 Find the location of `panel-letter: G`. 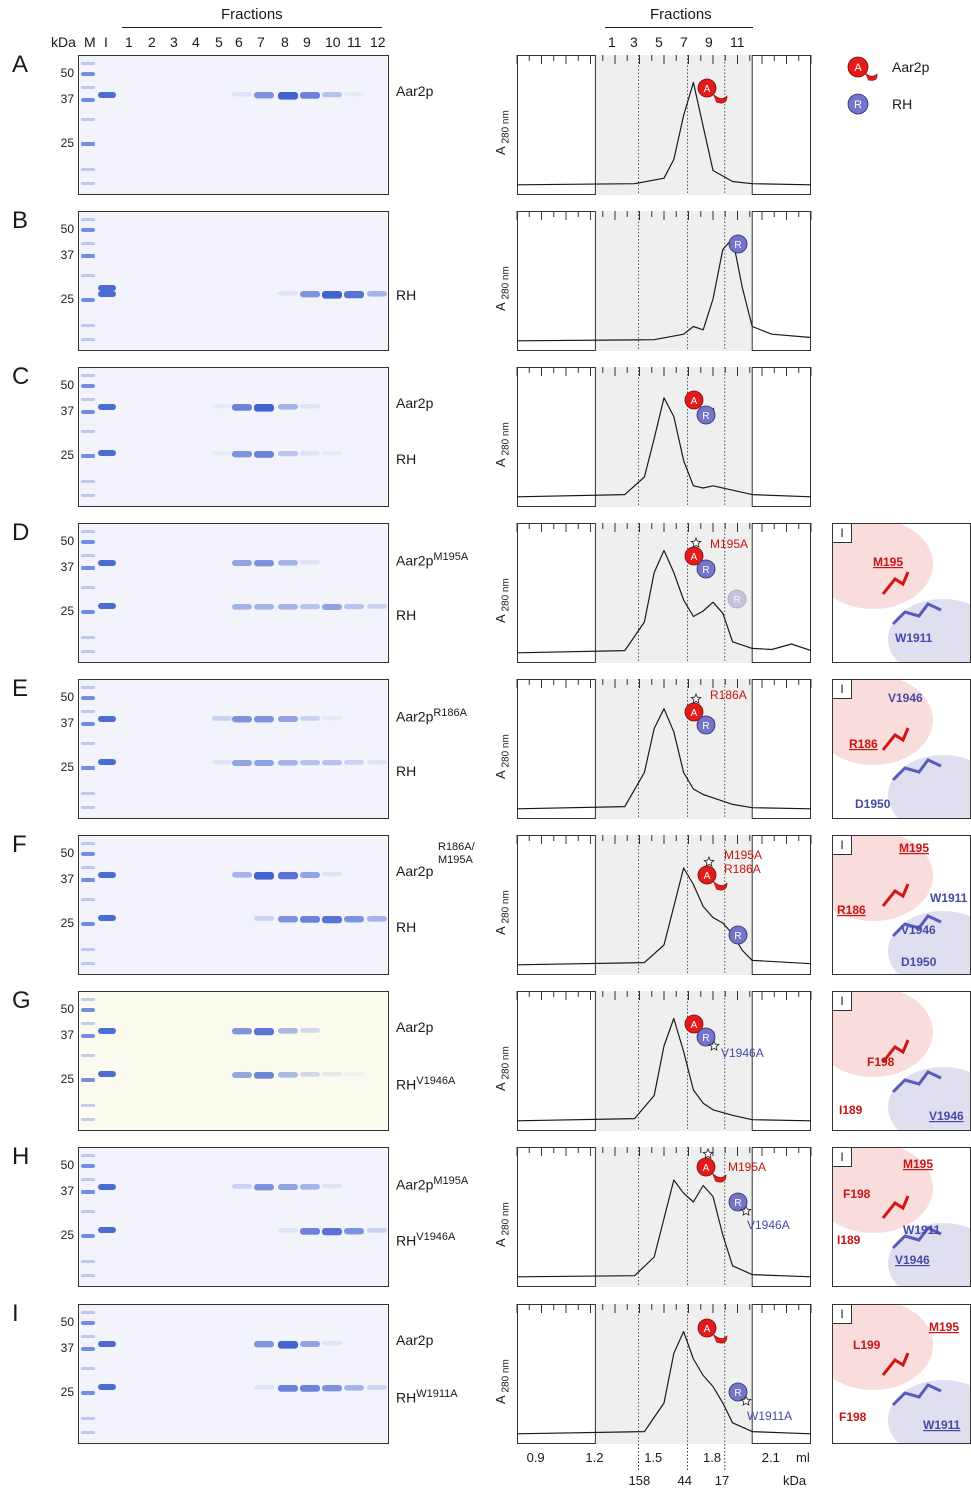

panel-letter: G is located at coordinates (21, 1000).